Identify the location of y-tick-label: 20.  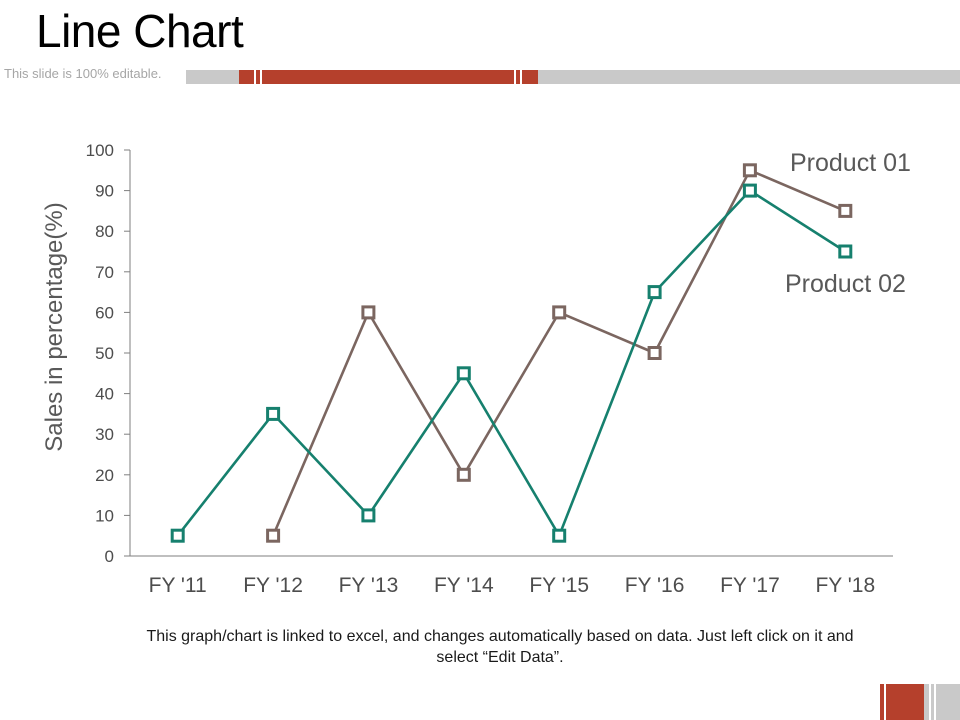
(104, 475).